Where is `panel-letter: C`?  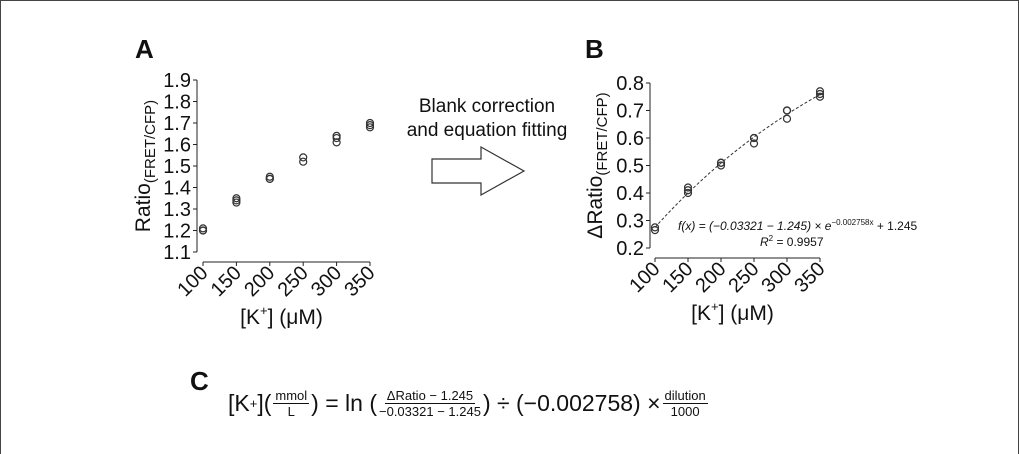 panel-letter: C is located at coordinates (199, 381).